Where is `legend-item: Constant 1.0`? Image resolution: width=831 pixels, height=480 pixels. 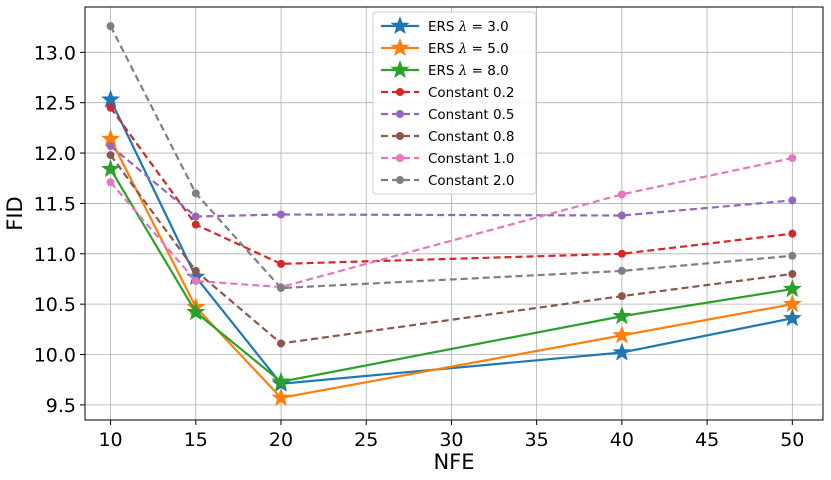
legend-item: Constant 1.0 is located at coordinates (447, 159).